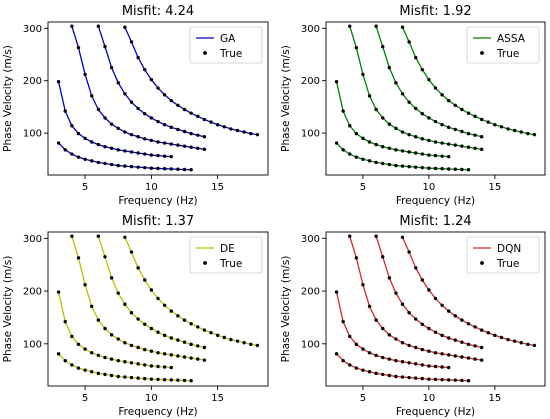 Image resolution: width=550 pixels, height=419 pixels. Describe the element at coordinates (286, 98) in the screenshot. I see `y-axis-label: Phase Velocity (m/s)` at that location.